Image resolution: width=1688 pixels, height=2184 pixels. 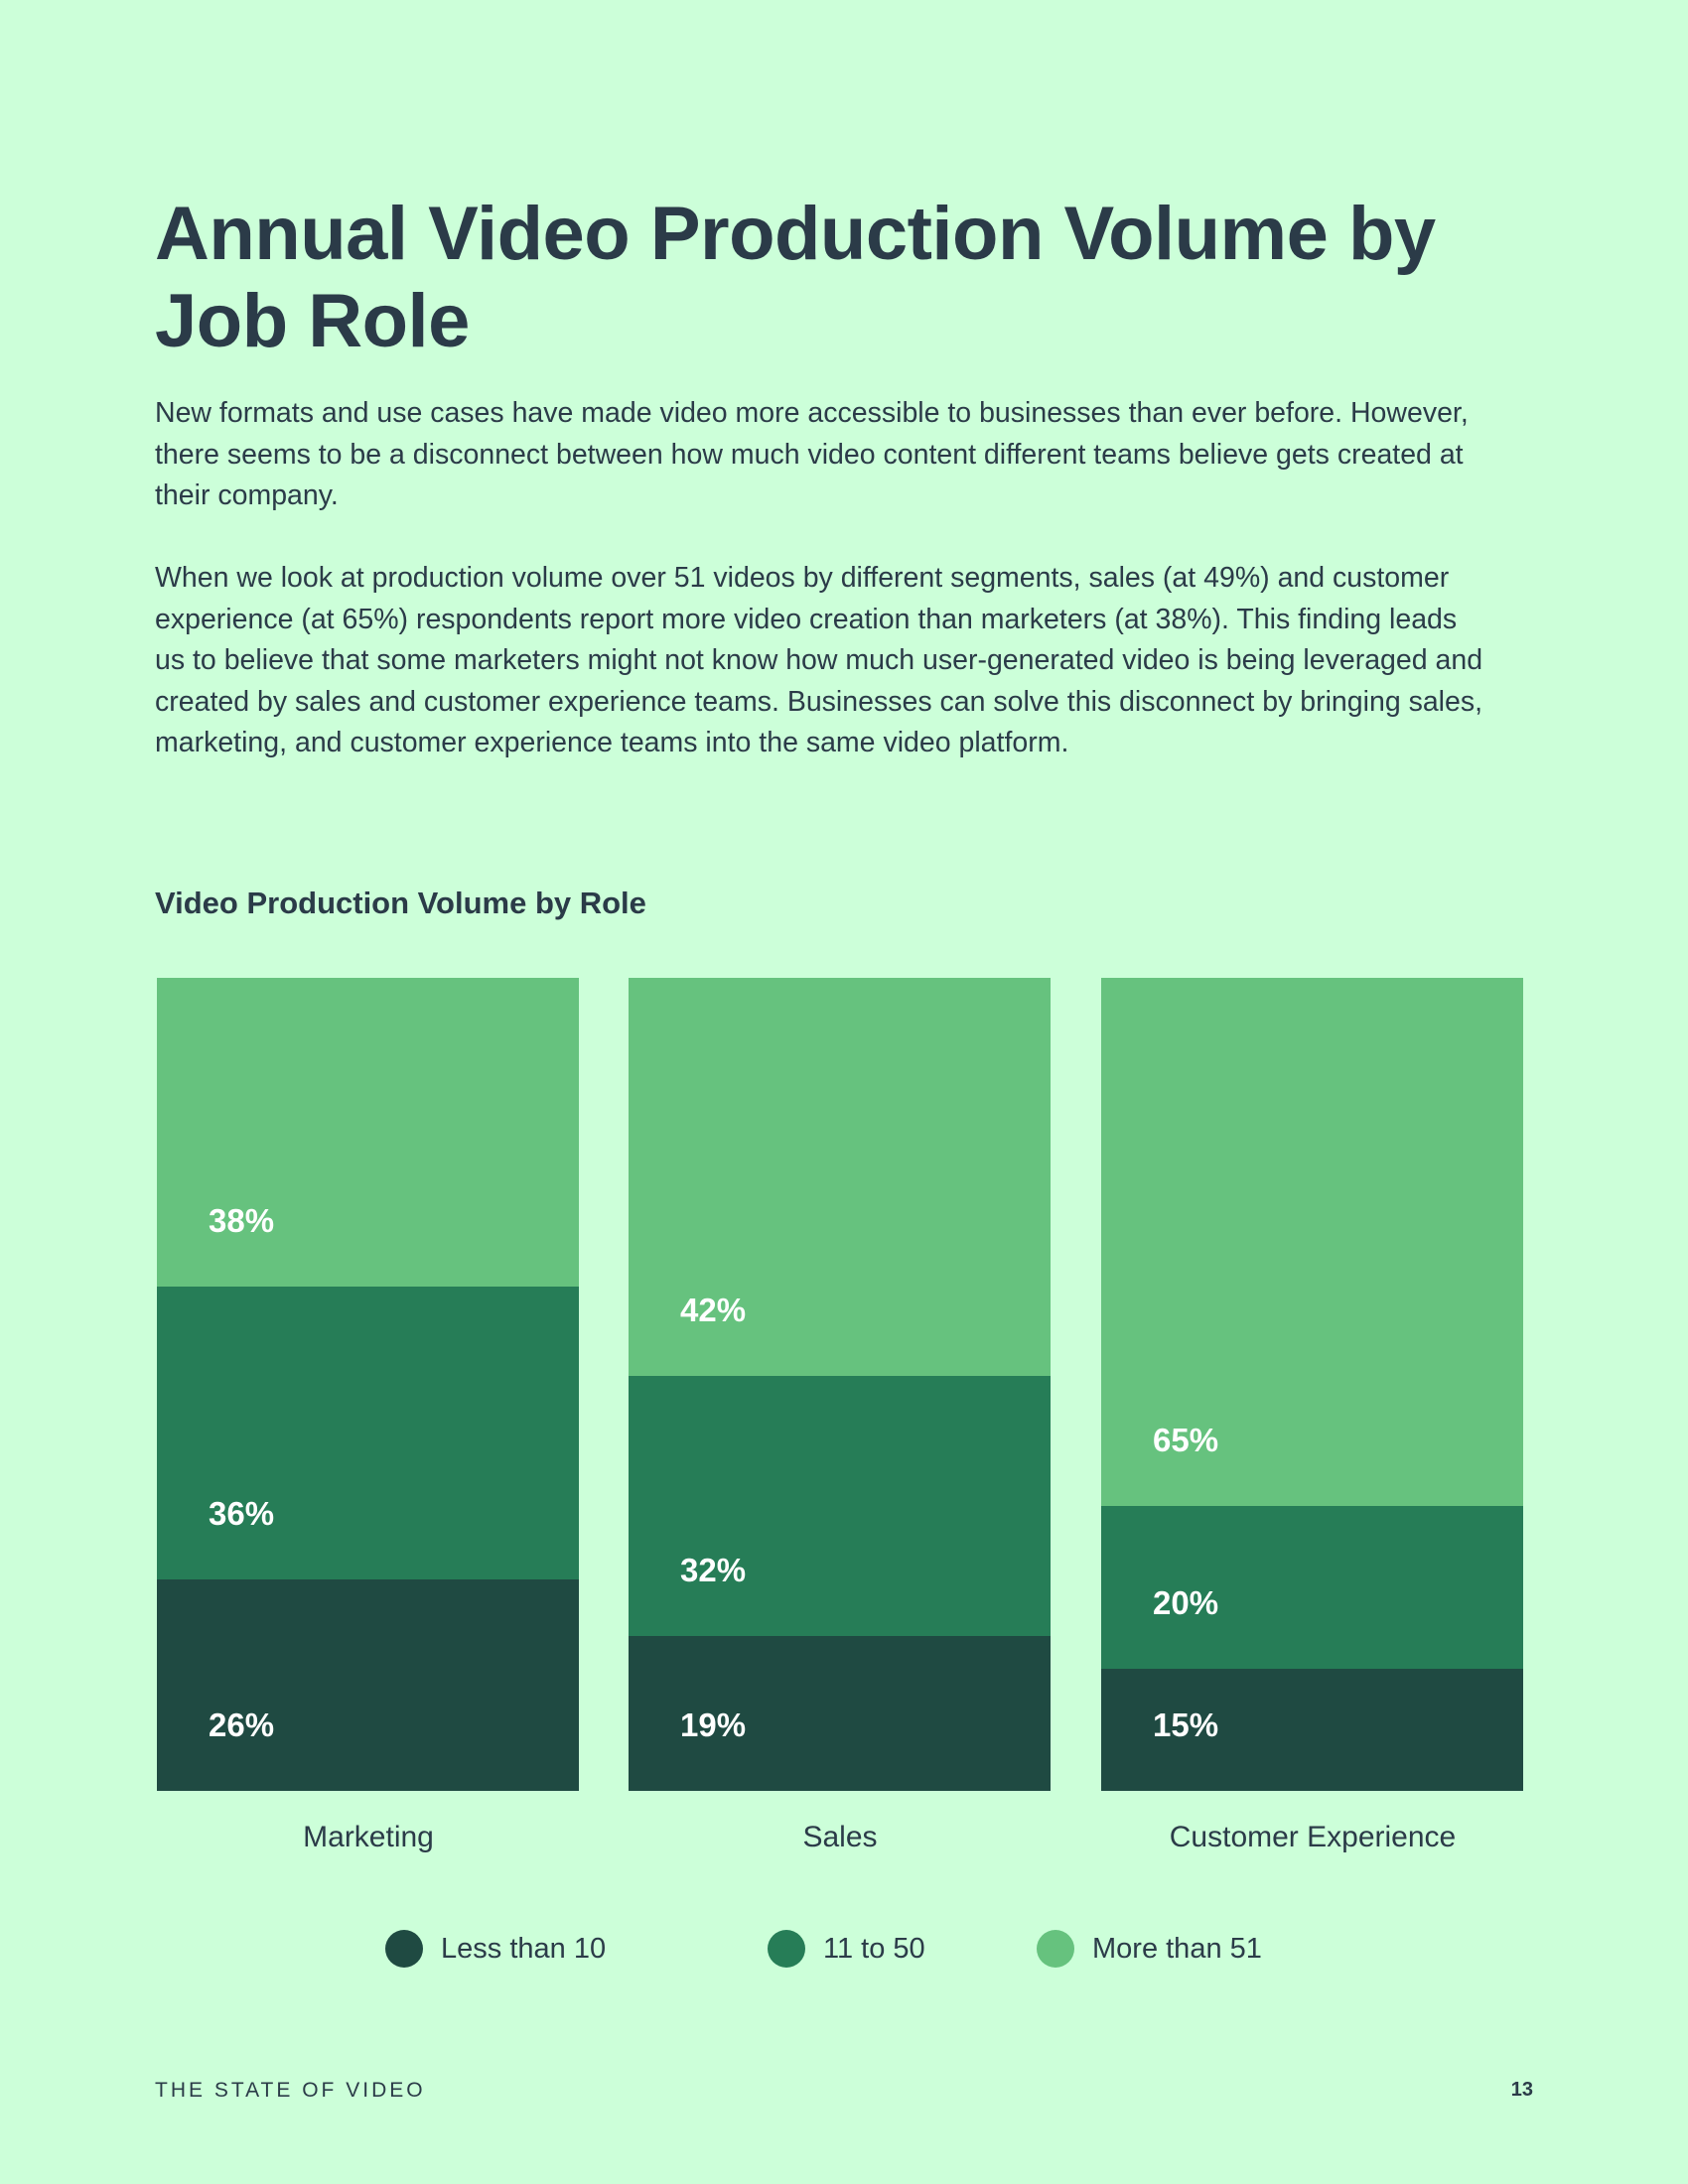 I want to click on page-number: 13, so click(x=1521, y=2090).